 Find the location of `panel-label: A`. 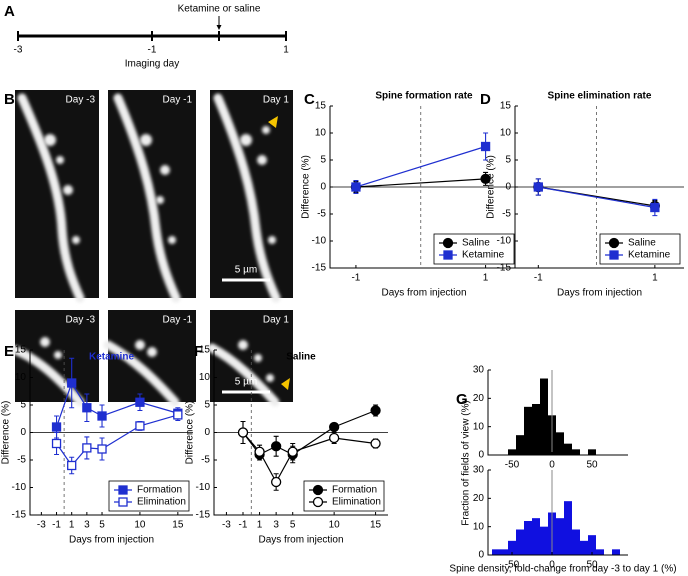

panel-label: A is located at coordinates (9, 11).